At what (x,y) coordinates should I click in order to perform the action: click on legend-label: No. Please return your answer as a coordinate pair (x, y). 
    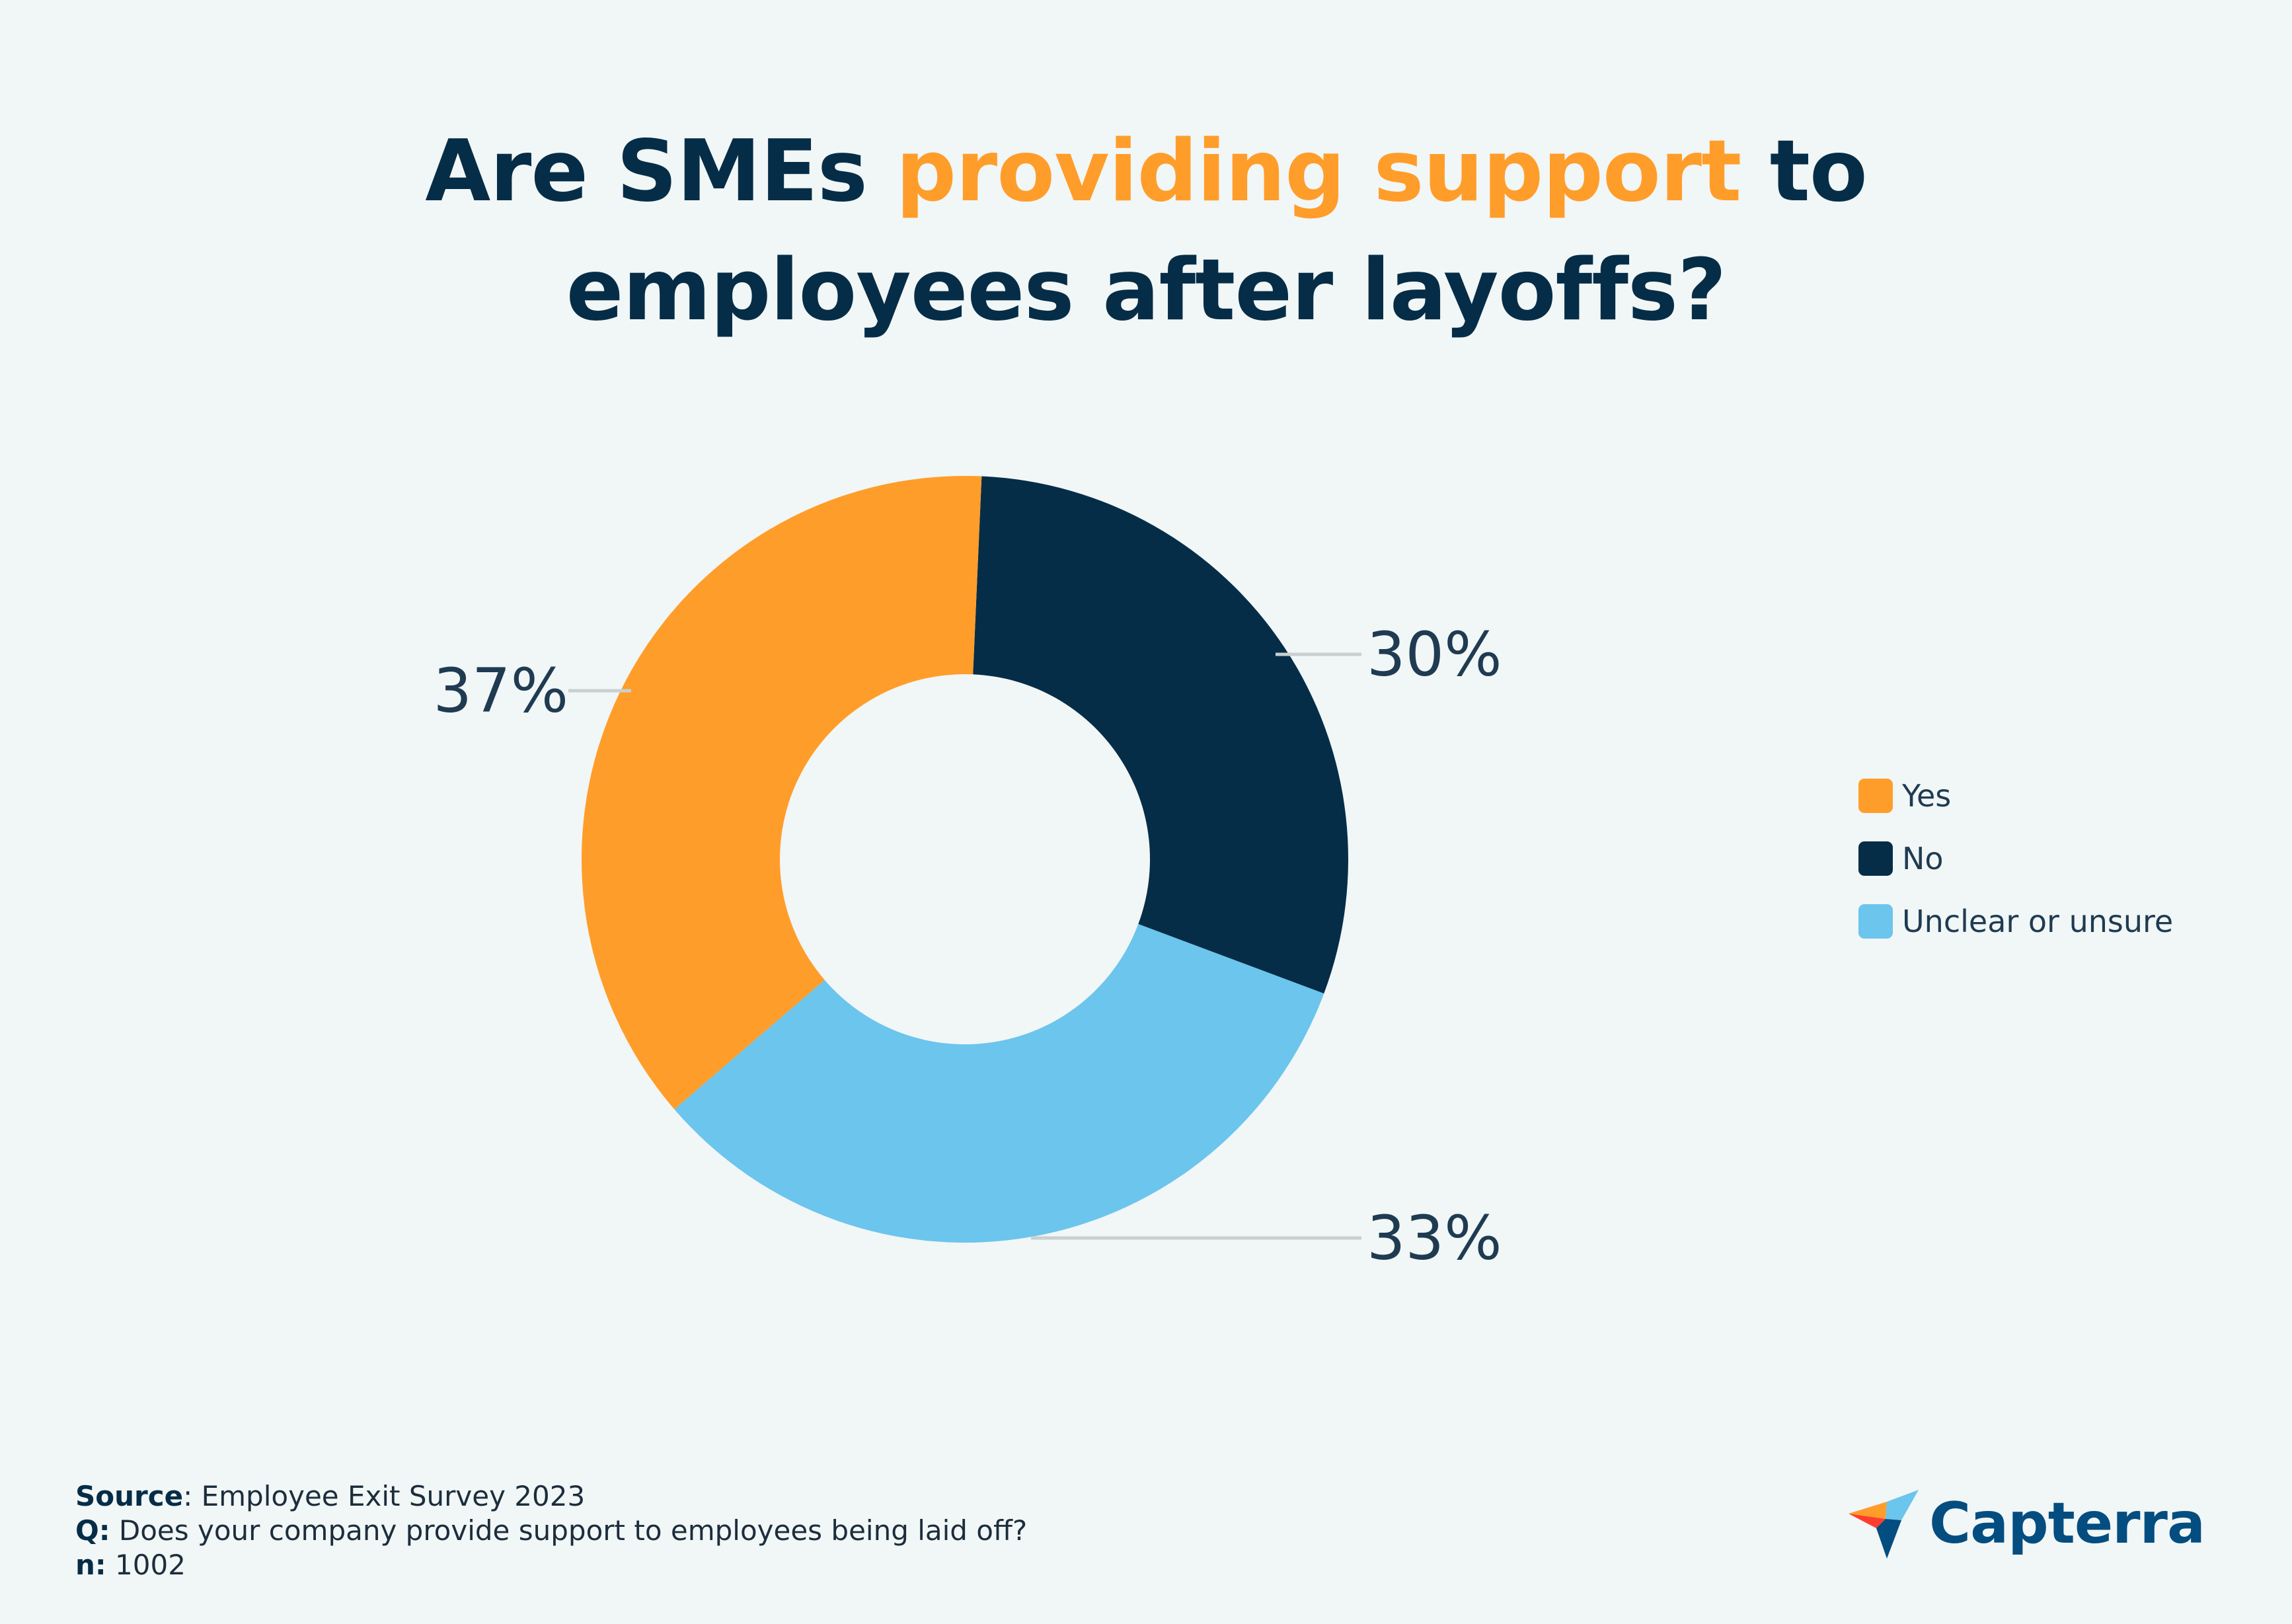
    Looking at the image, I should click on (1923, 858).